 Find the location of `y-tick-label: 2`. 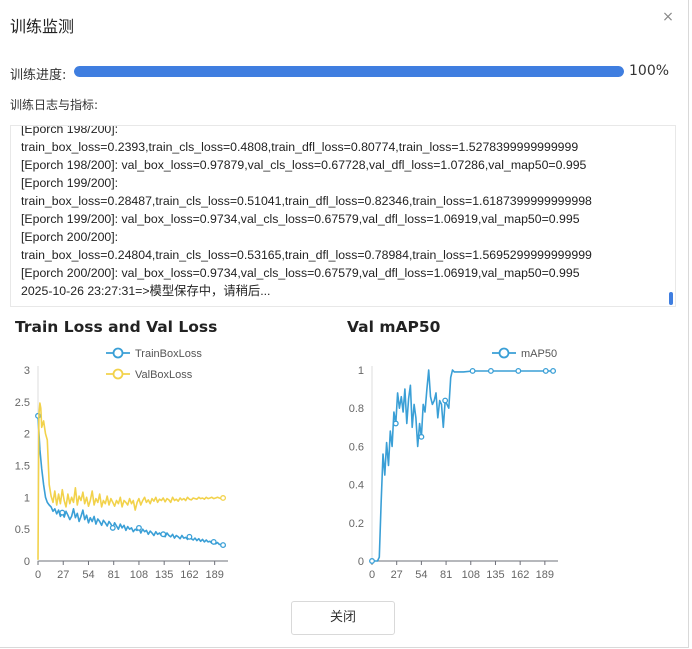

y-tick-label: 2 is located at coordinates (27, 435).